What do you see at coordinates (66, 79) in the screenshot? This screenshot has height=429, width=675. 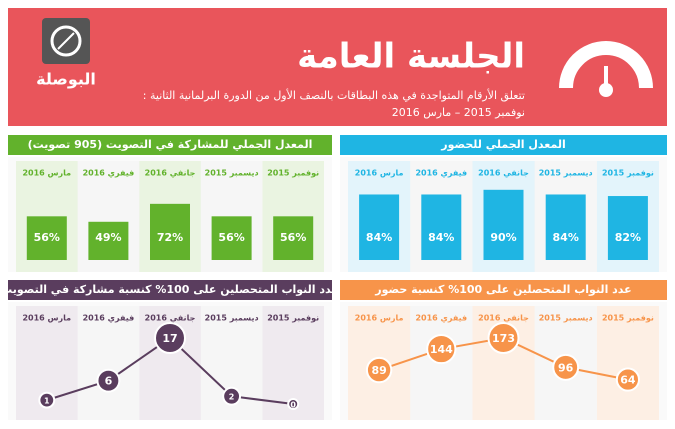 I see `logo-text: البوصلة` at bounding box center [66, 79].